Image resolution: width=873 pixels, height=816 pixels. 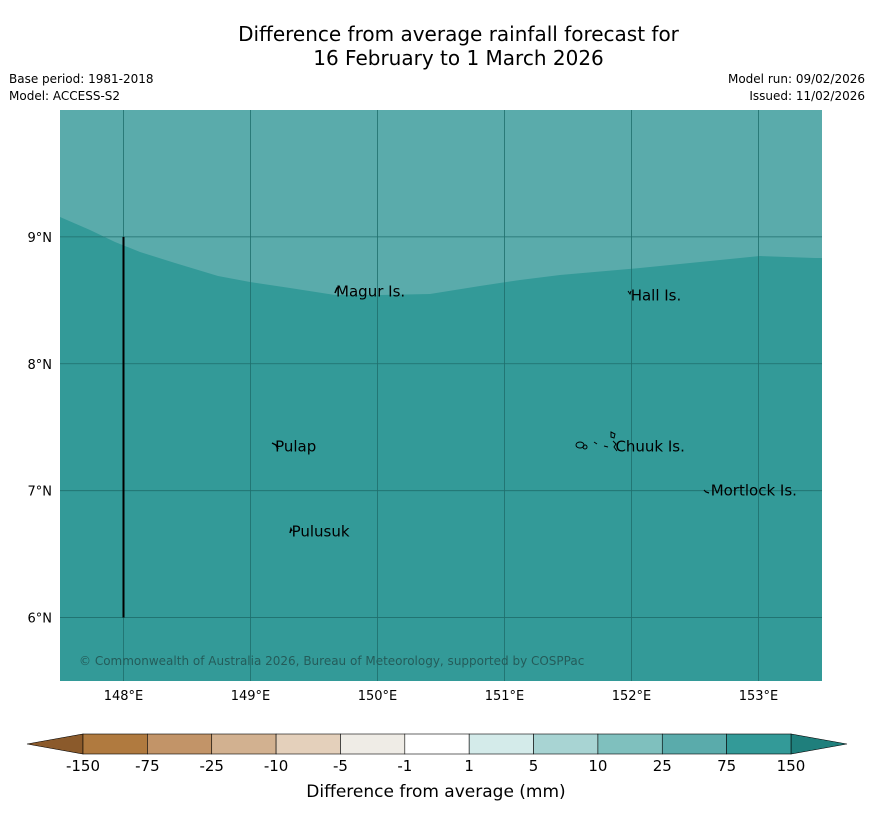 I want to click on pulusuk-island-outline, so click(x=291, y=530).